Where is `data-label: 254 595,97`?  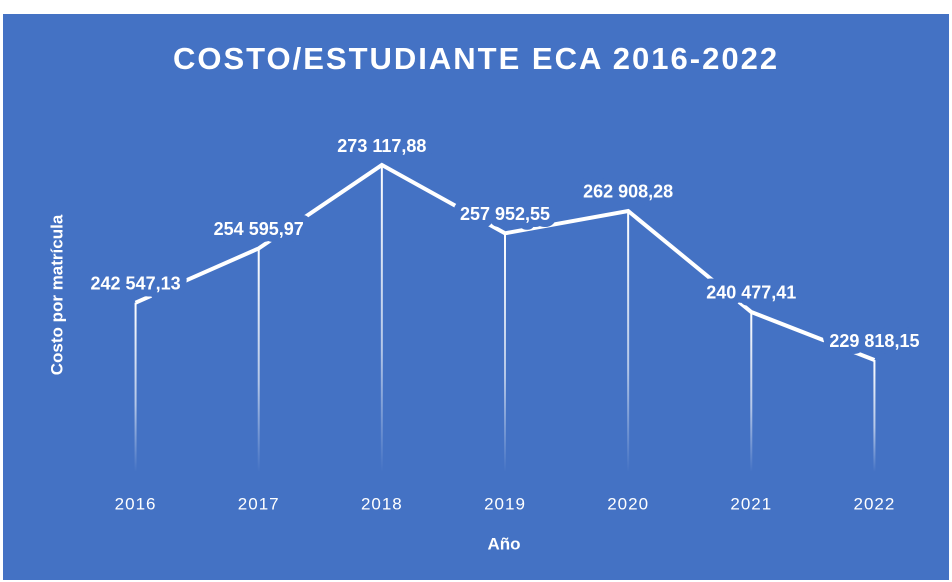 data-label: 254 595,97 is located at coordinates (259, 229).